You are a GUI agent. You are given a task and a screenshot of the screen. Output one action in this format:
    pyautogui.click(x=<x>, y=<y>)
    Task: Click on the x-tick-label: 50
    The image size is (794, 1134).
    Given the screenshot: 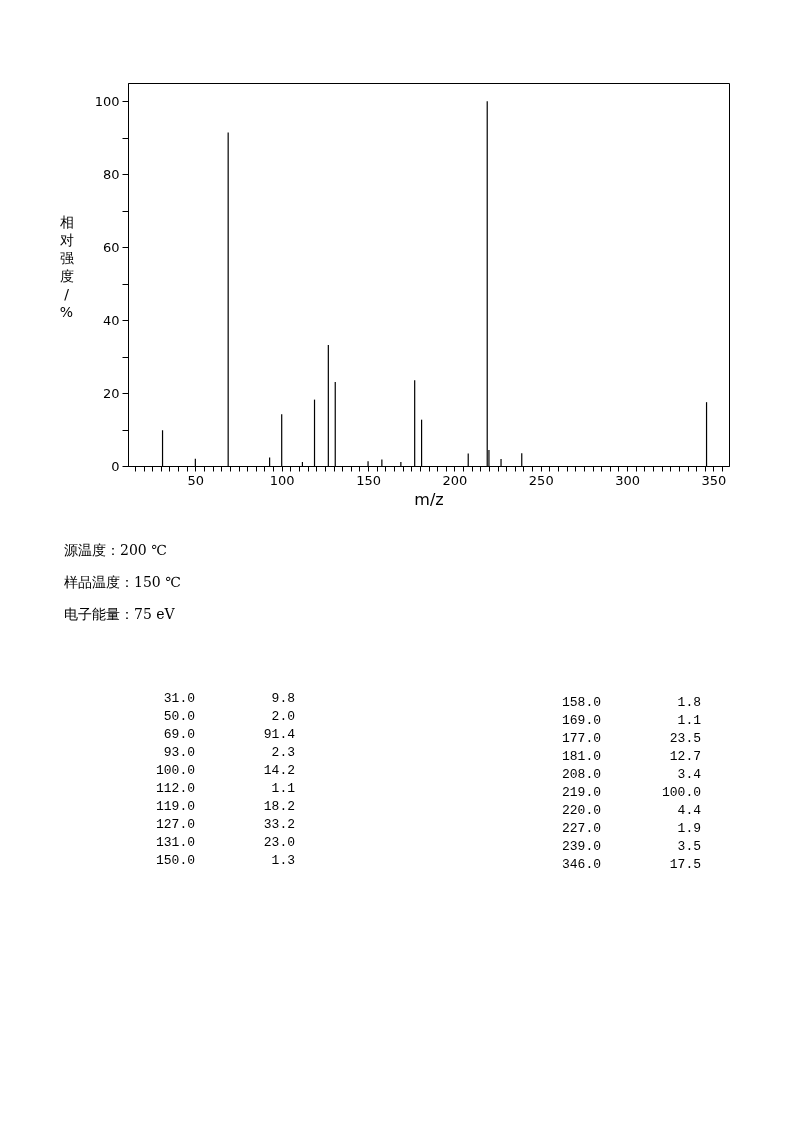 What is the action you would take?
    pyautogui.click(x=196, y=480)
    